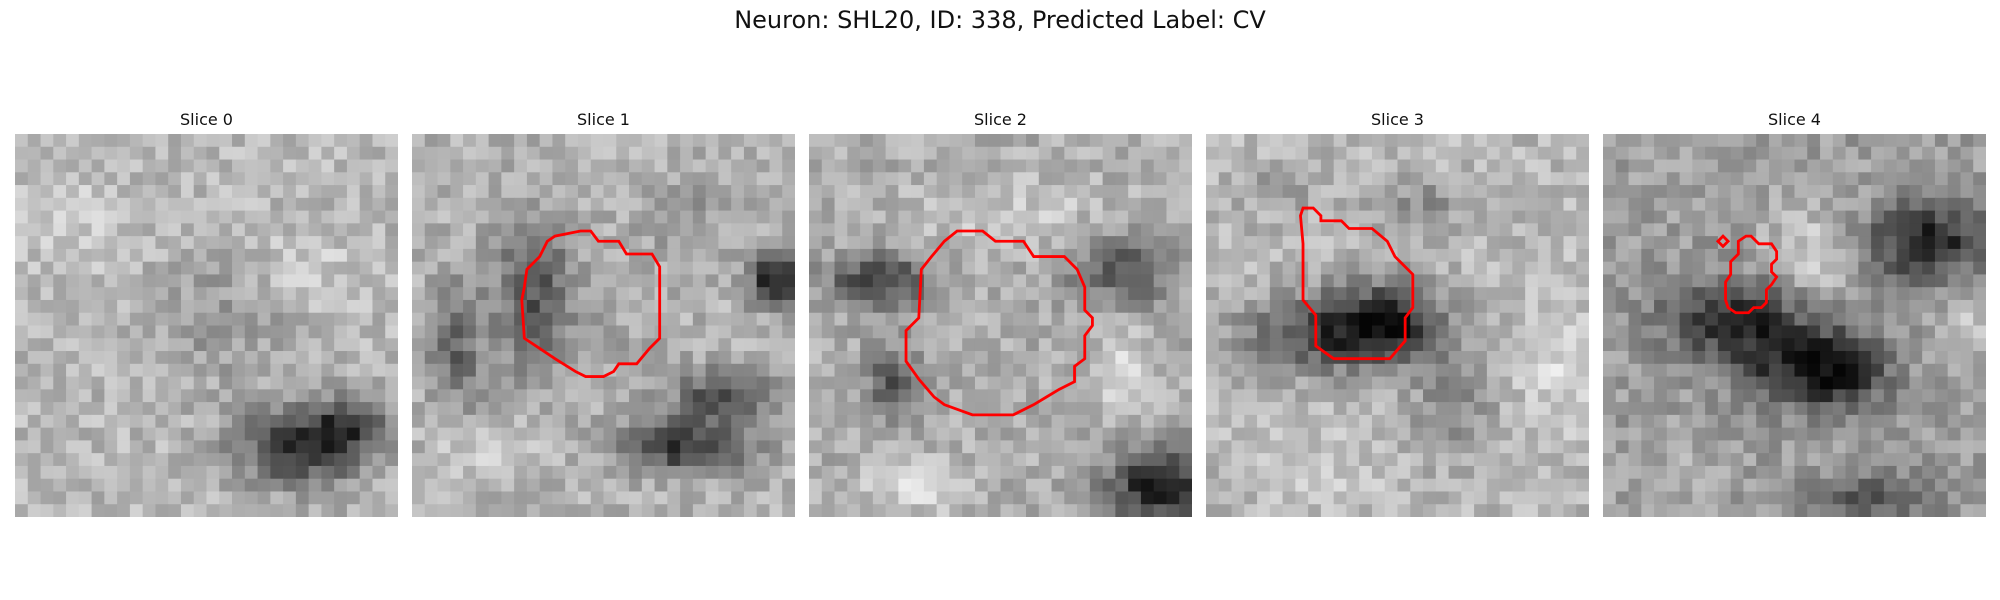  I want to click on segmentation-contour-small, so click(1723, 241).